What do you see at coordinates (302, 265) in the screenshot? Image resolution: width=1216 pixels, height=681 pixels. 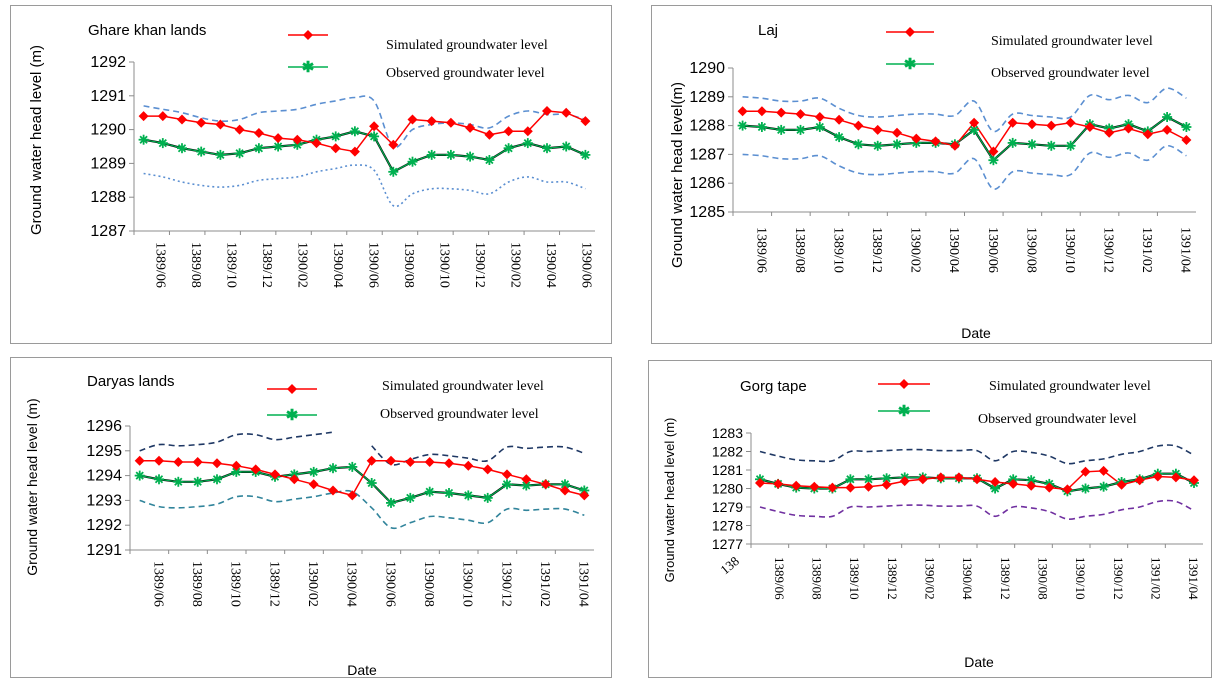 I see `x-tick-label: 1390/02` at bounding box center [302, 265].